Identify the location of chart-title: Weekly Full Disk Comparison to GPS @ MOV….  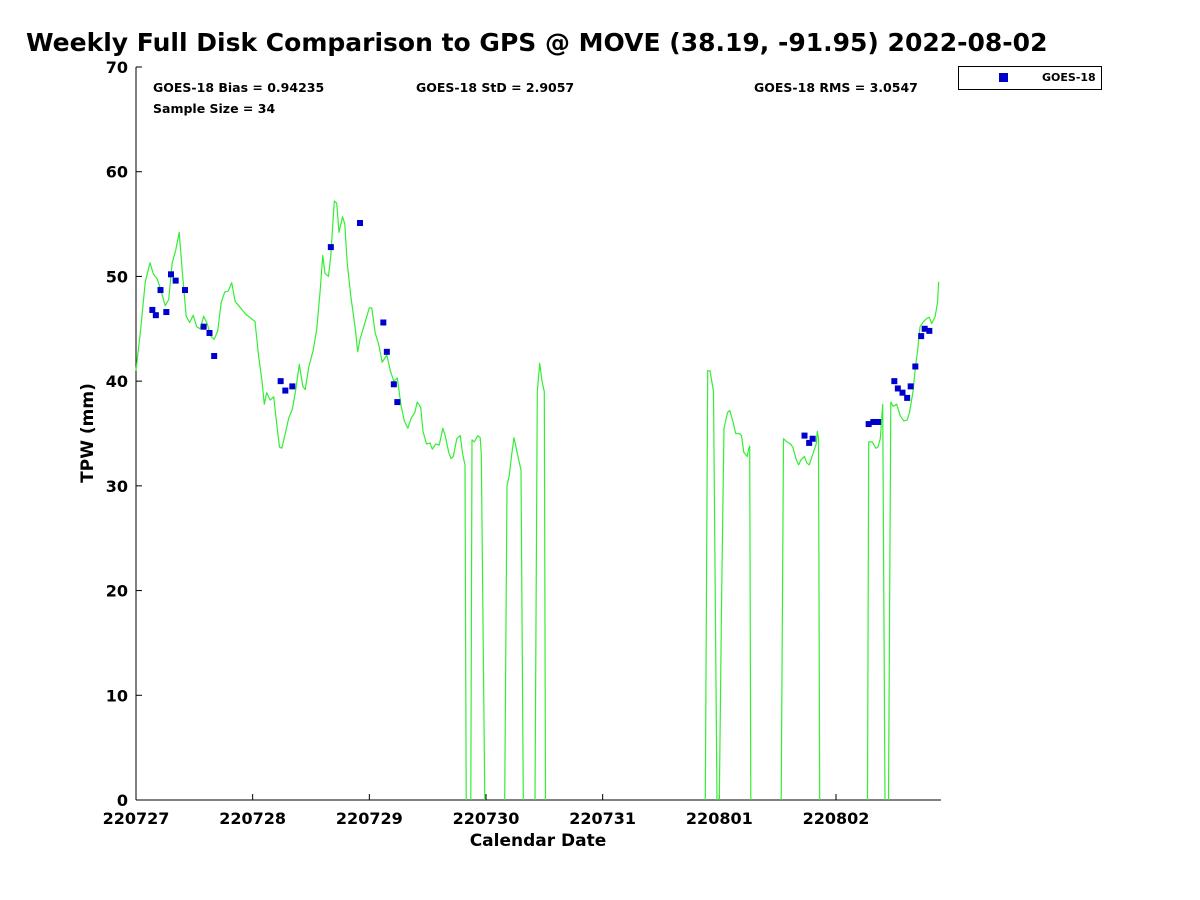
(537, 42).